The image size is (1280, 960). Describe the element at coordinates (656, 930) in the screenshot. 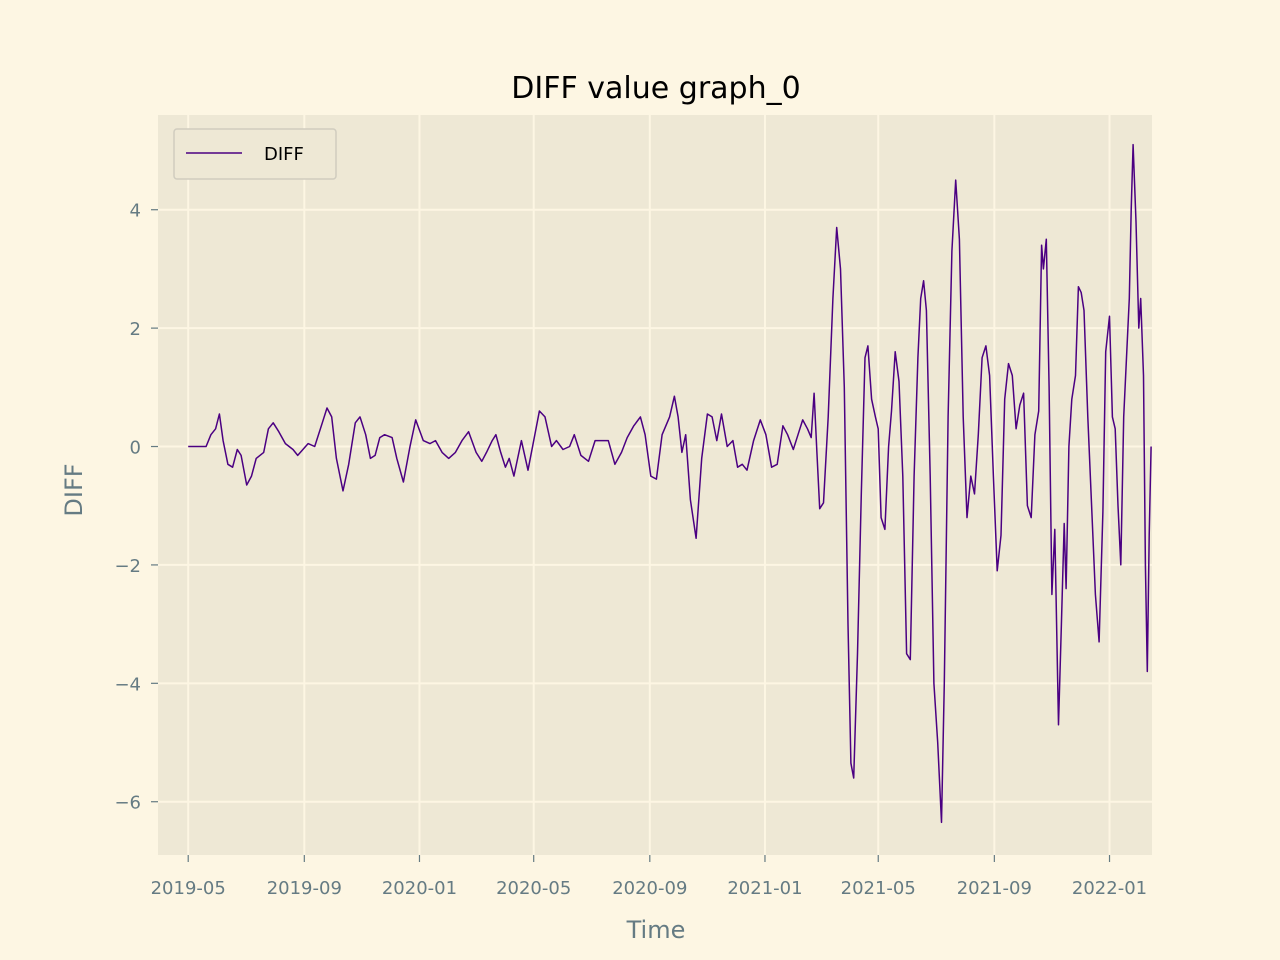

I see `x-axis-label: Time` at that location.